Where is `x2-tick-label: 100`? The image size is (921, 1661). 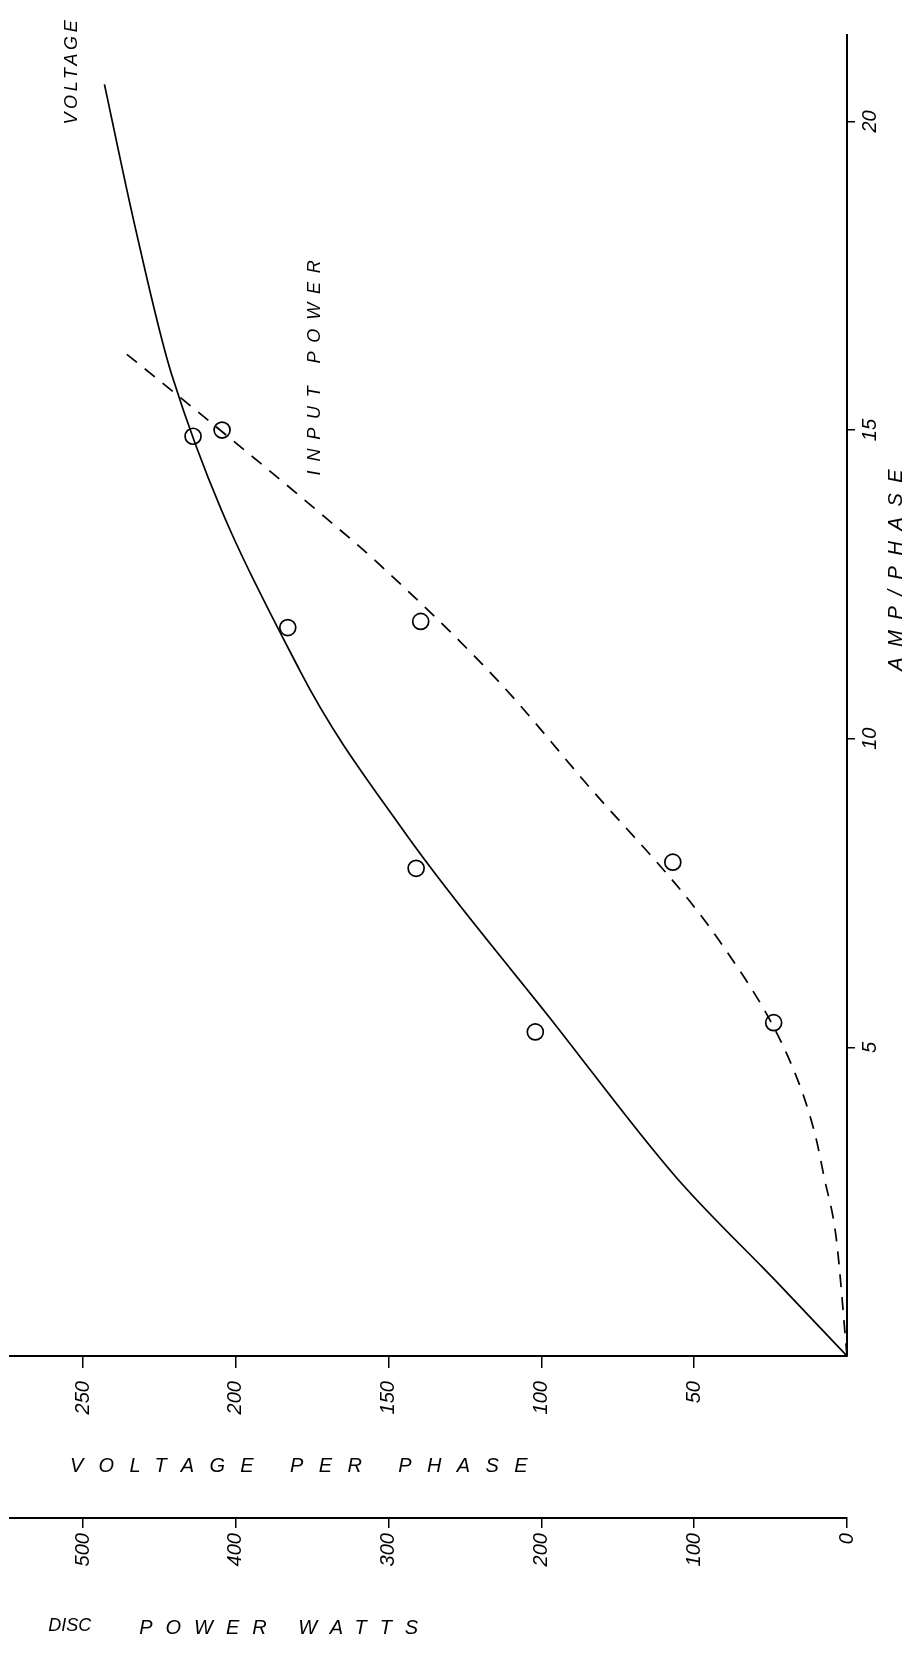 x2-tick-label: 100 is located at coordinates (692, 1550).